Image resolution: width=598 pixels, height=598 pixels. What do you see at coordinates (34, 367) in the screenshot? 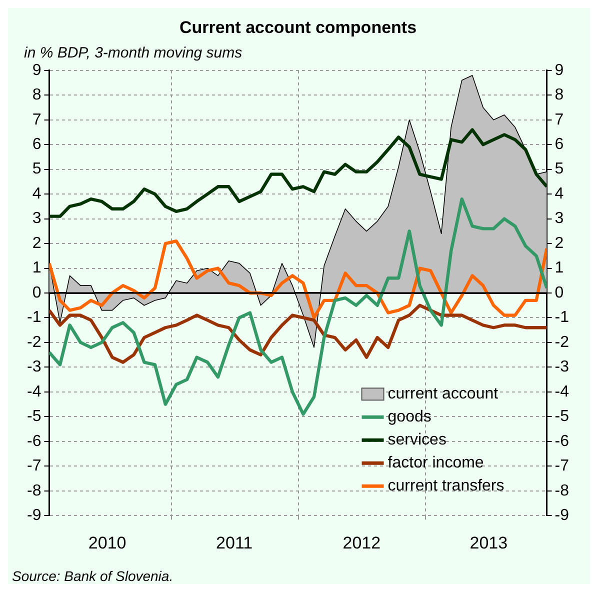
I see `y-tick-label: -3` at bounding box center [34, 367].